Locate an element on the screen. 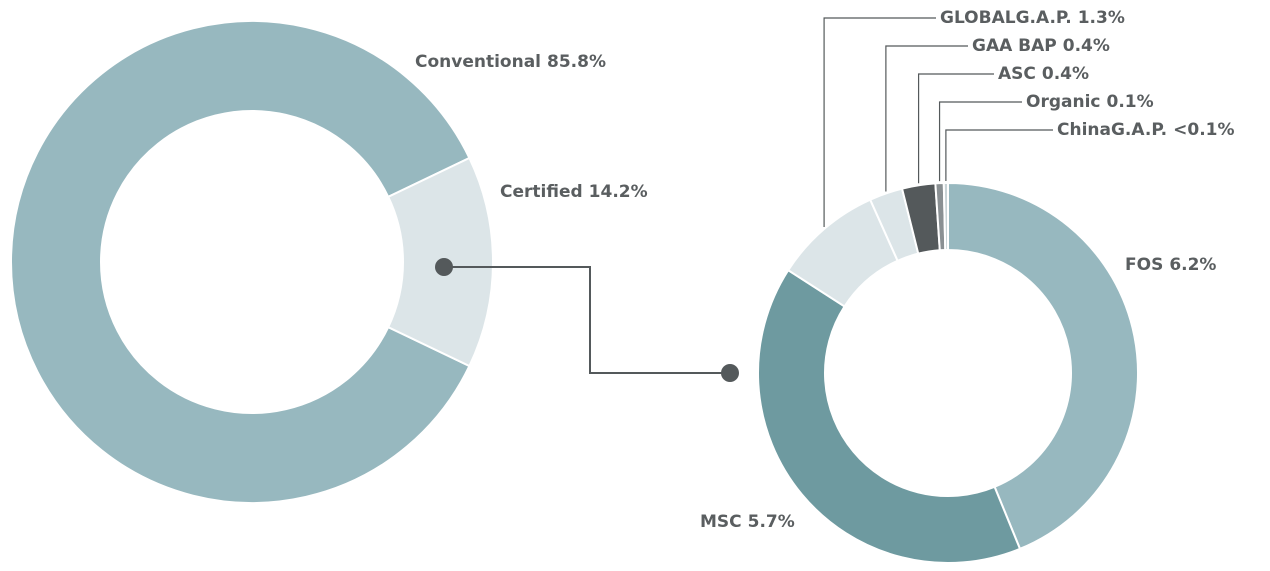  segment-label: MSC 5.7% is located at coordinates (747, 522).